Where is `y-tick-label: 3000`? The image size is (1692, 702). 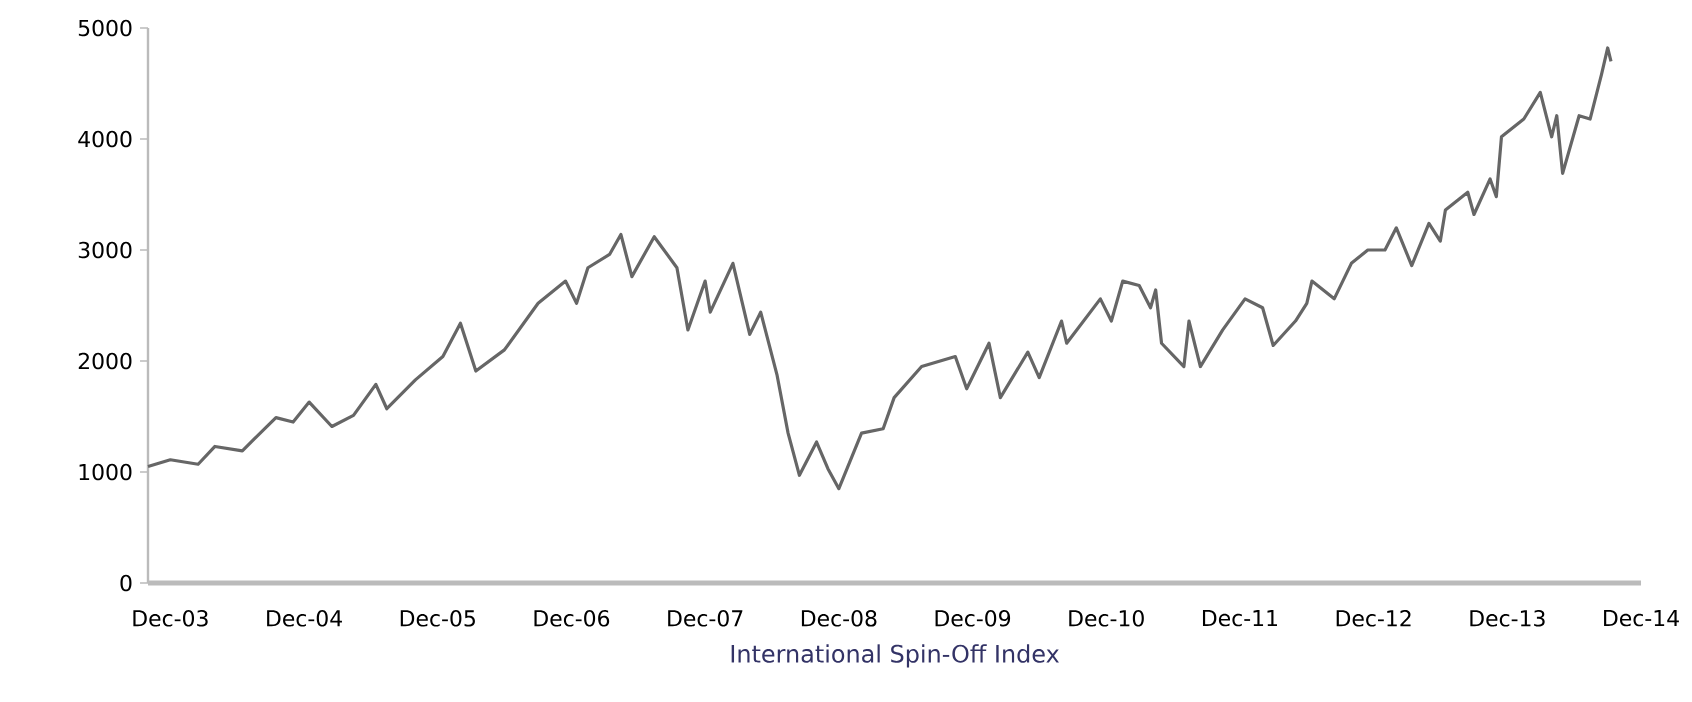 y-tick-label: 3000 is located at coordinates (105, 250).